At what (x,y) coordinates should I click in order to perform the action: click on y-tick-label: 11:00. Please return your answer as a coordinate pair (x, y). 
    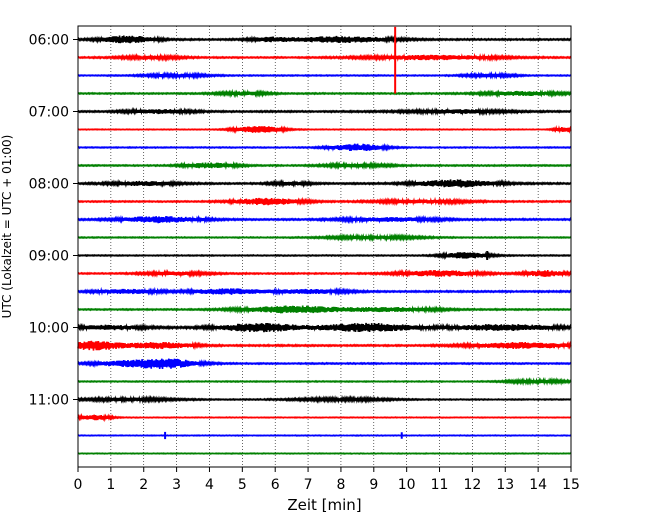
    Looking at the image, I should click on (49, 401).